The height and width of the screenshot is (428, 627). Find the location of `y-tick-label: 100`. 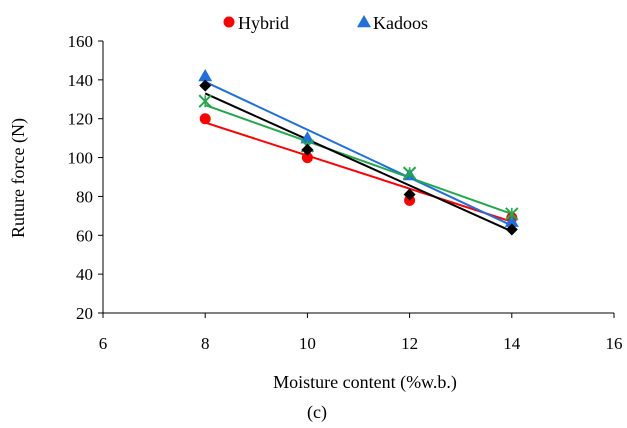

y-tick-label: 100 is located at coordinates (81, 158).